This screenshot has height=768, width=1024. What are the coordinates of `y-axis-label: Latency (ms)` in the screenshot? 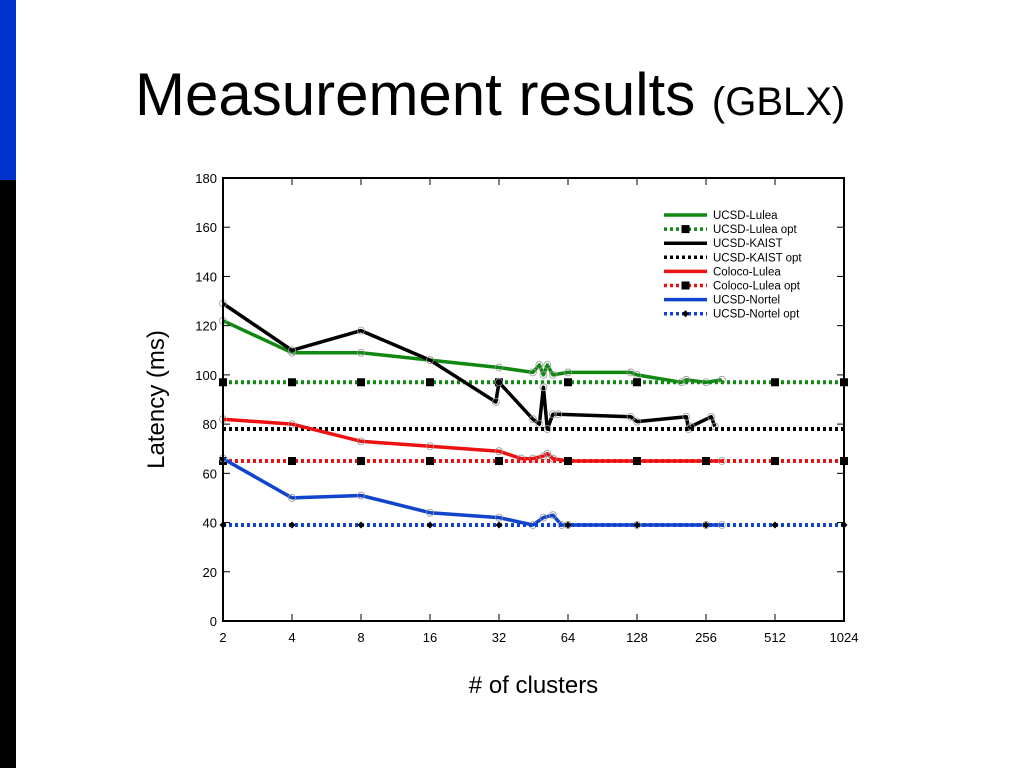 It's located at (156, 399).